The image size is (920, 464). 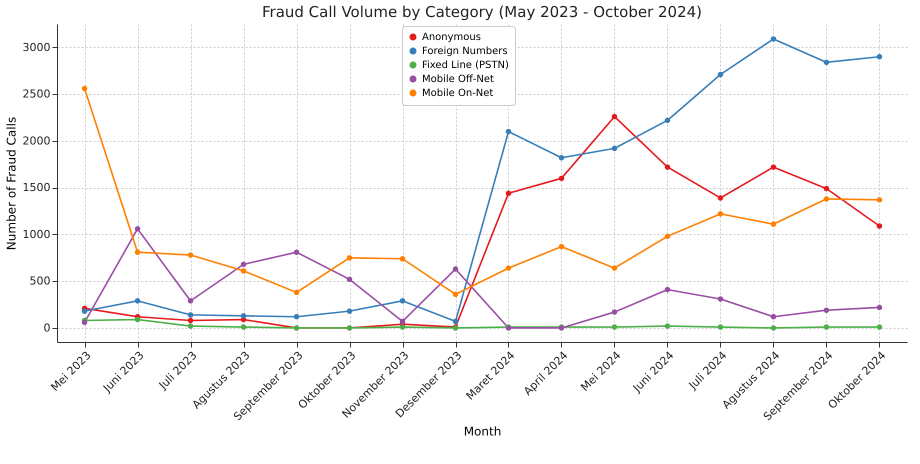 I want to click on y-tick-label: 3000, so click(x=36, y=47).